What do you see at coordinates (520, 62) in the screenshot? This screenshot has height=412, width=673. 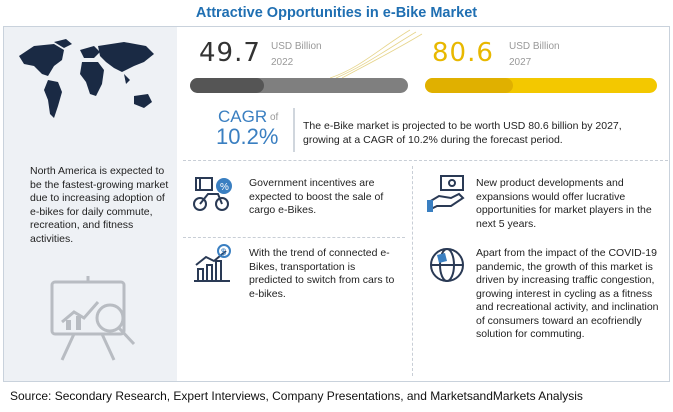 I see `market-year-2027: 2027` at bounding box center [520, 62].